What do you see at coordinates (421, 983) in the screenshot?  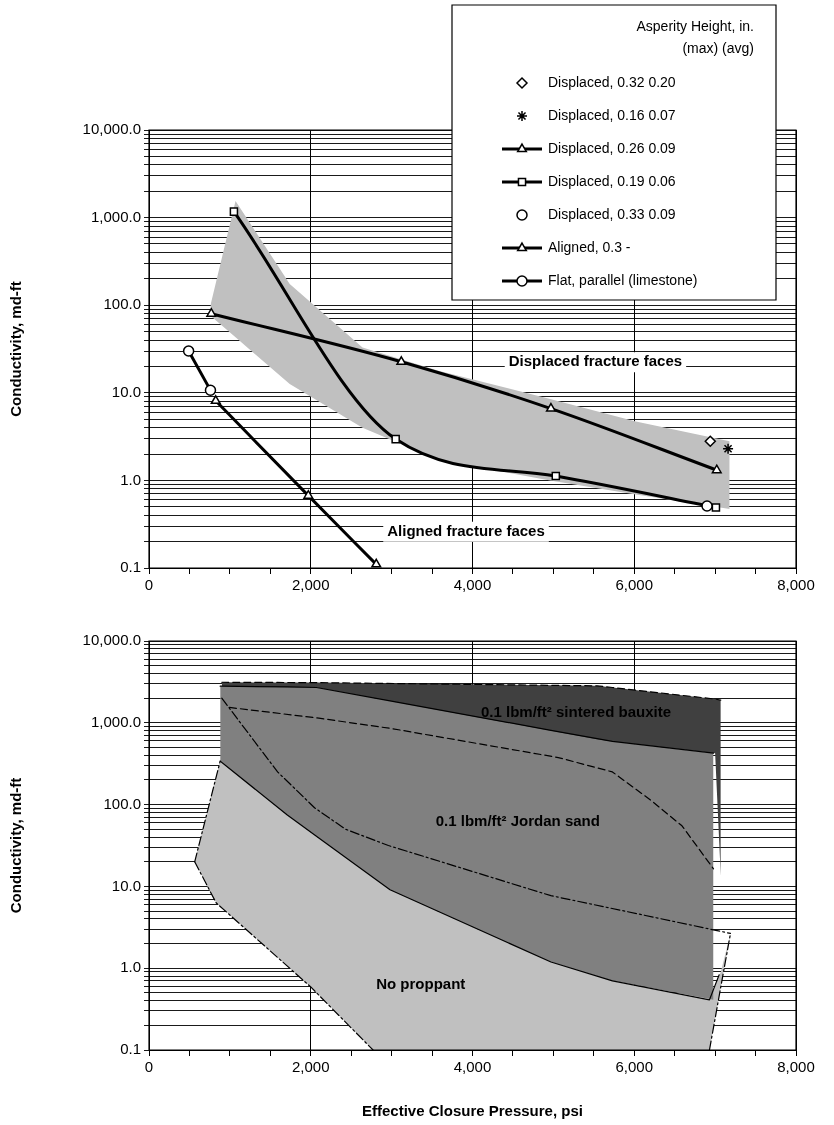 I see `annotation: No proppant` at bounding box center [421, 983].